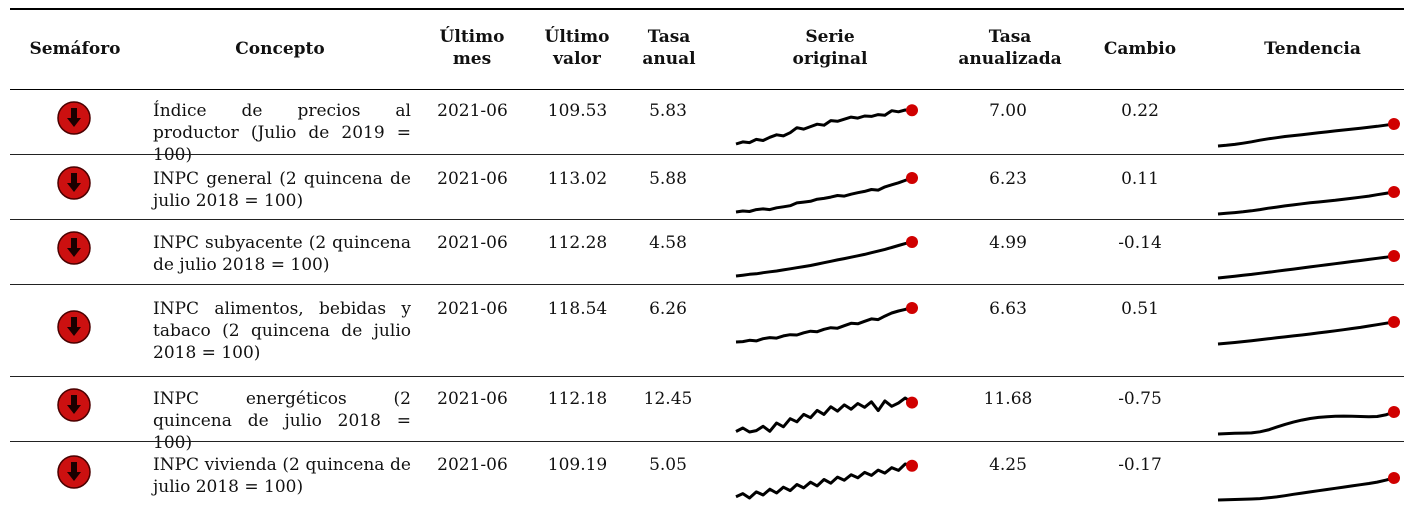 The image size is (1404, 510). What do you see at coordinates (707, 9) in the screenshot?
I see `table-top-rule` at bounding box center [707, 9].